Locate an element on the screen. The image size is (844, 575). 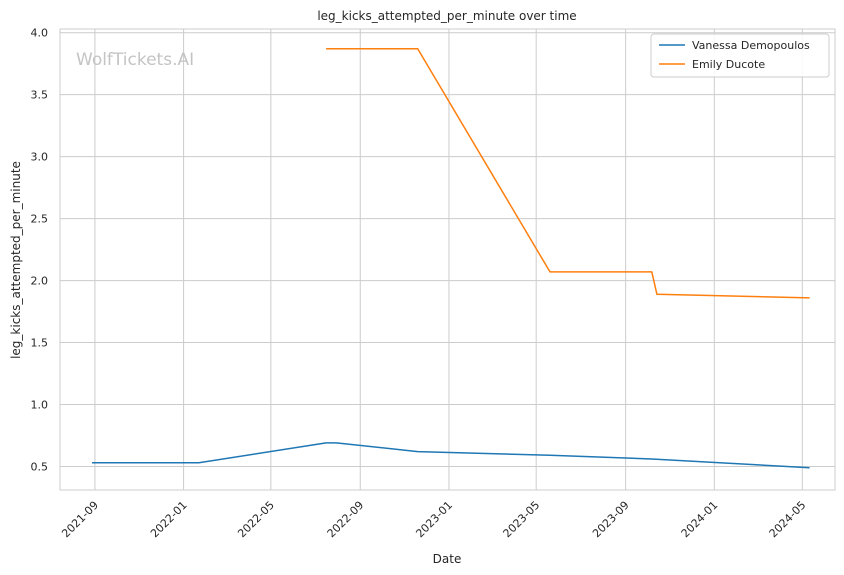
legend-box is located at coordinates (740, 55).